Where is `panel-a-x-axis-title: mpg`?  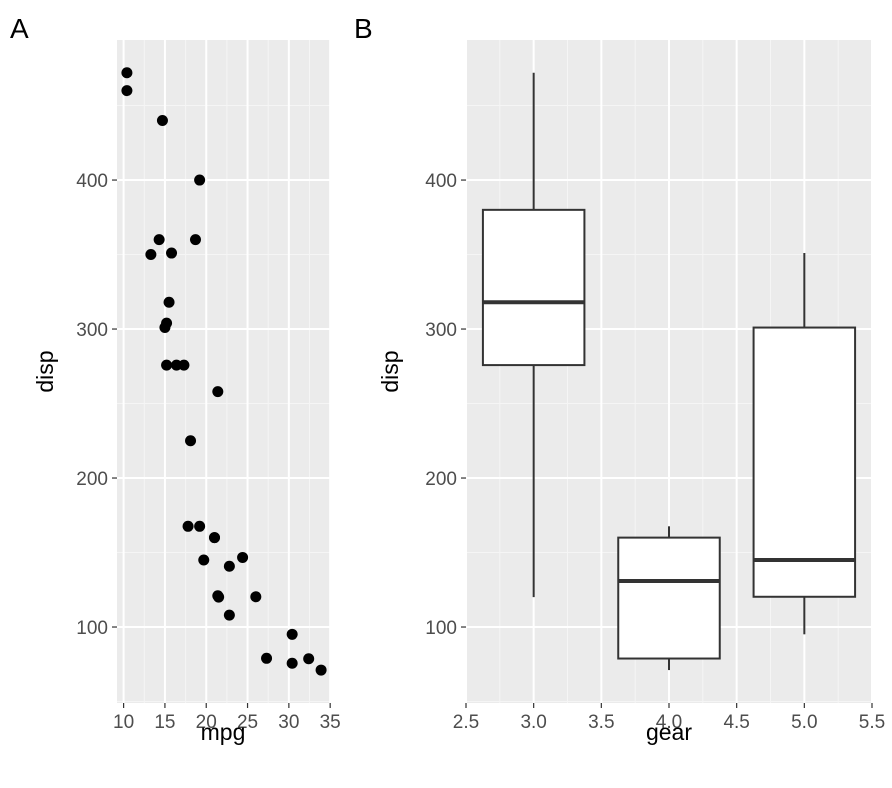
panel-a-x-axis-title: mpg is located at coordinates (223, 732).